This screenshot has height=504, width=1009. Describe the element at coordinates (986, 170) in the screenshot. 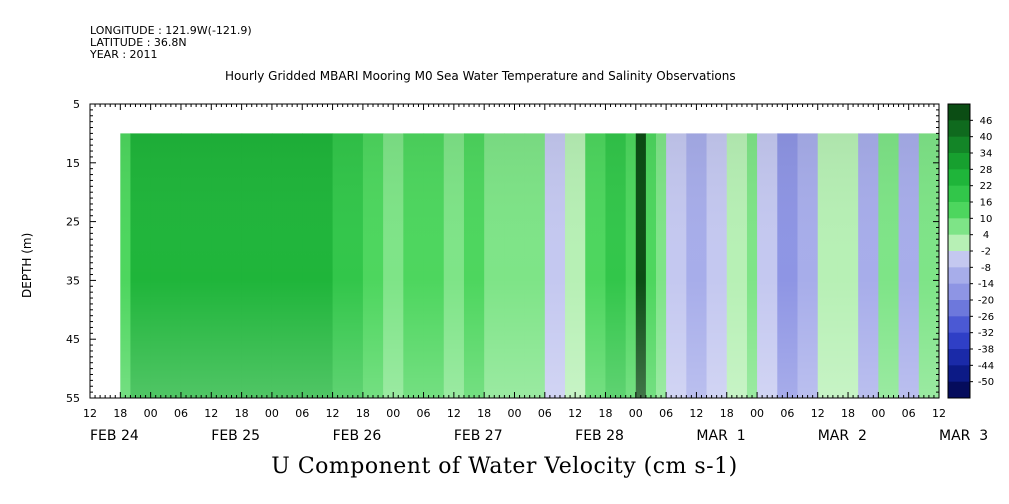

I see `colorbar-label: 28` at that location.